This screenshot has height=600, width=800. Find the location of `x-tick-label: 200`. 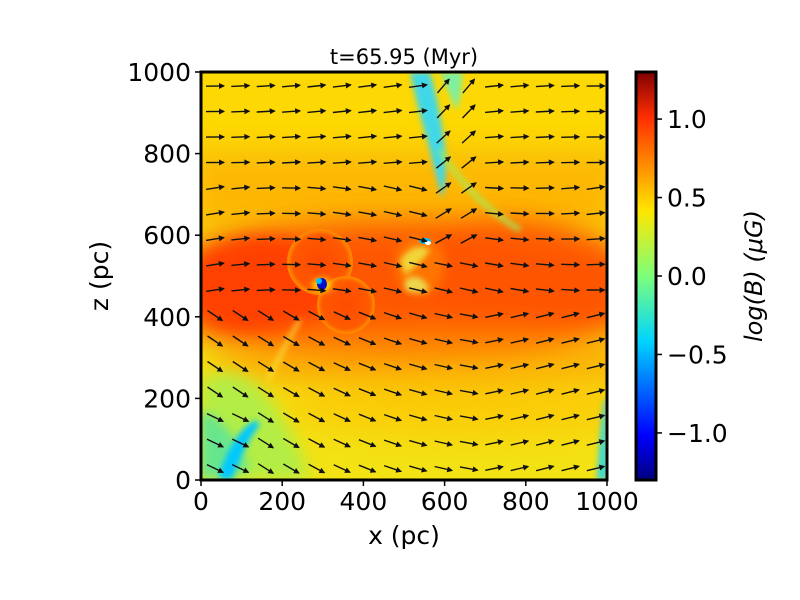

x-tick-label: 200 is located at coordinates (282, 501).